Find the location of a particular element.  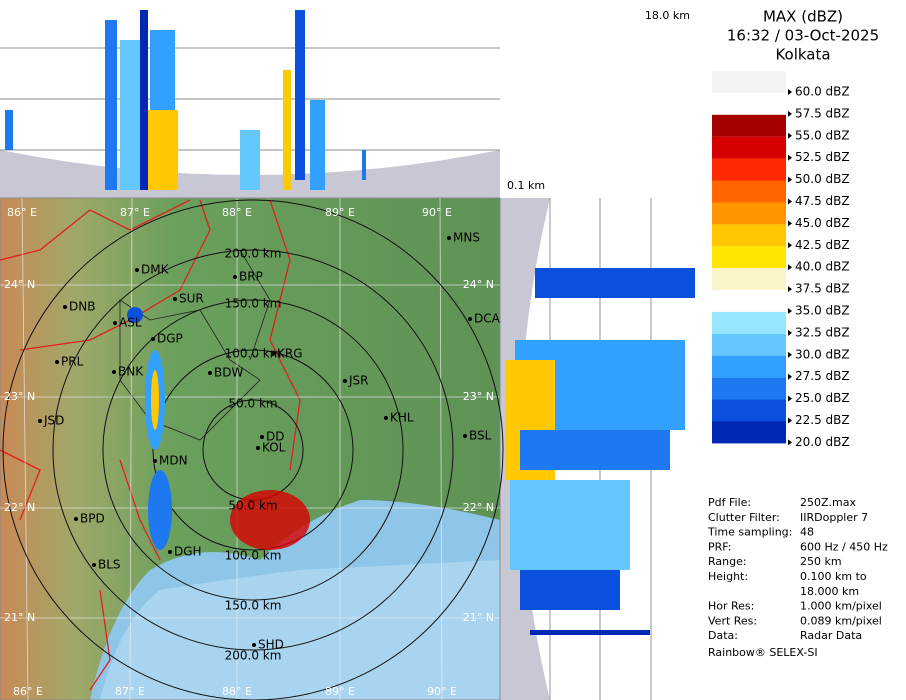

legend-label: 42.5 dBZ is located at coordinates (822, 245).